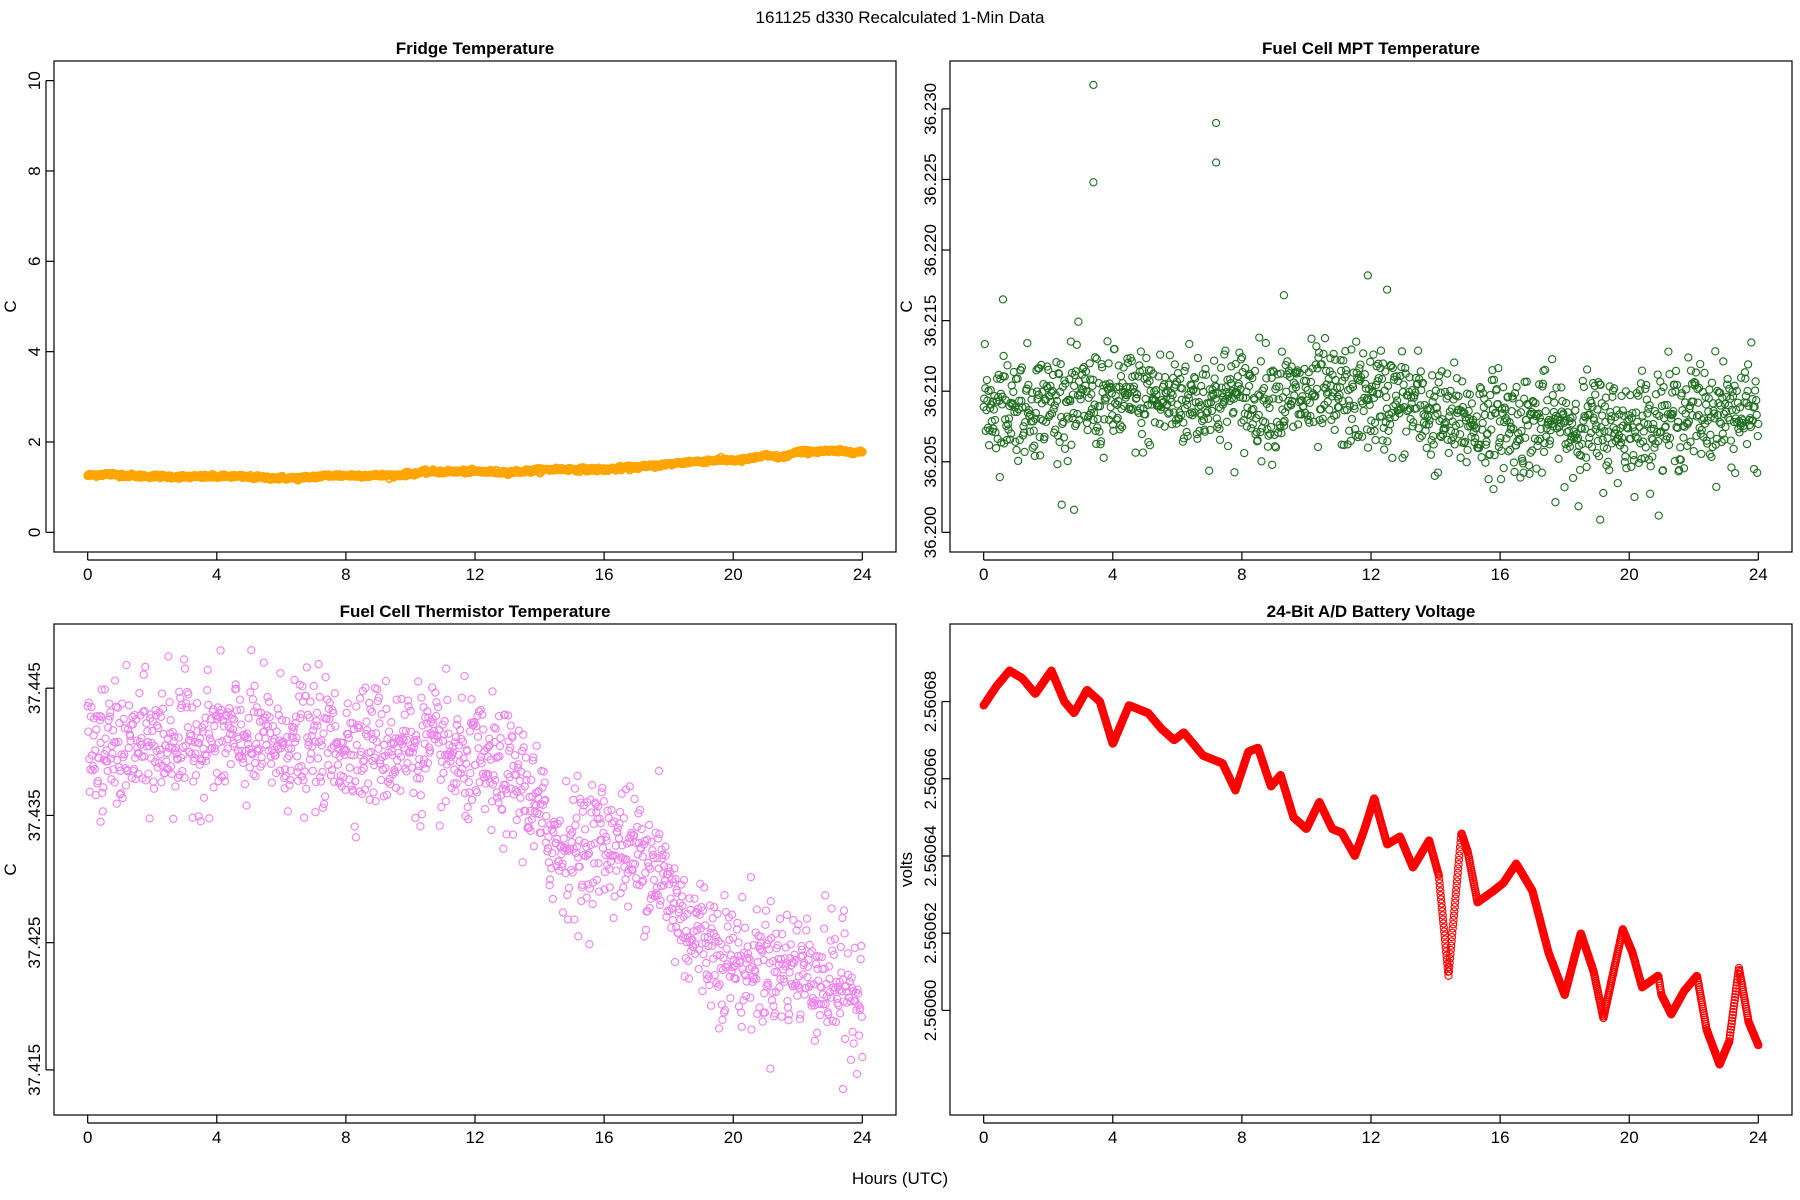  Describe the element at coordinates (1112, 574) in the screenshot. I see `x-tick-label: 4` at that location.